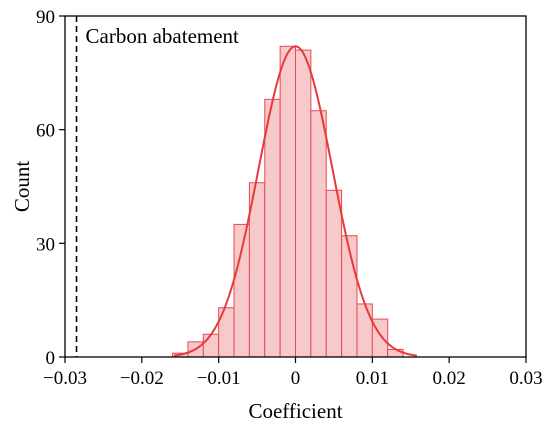 This screenshot has height=429, width=550. Describe the element at coordinates (142, 378) in the screenshot. I see `x-tick-label: −0.02` at that location.